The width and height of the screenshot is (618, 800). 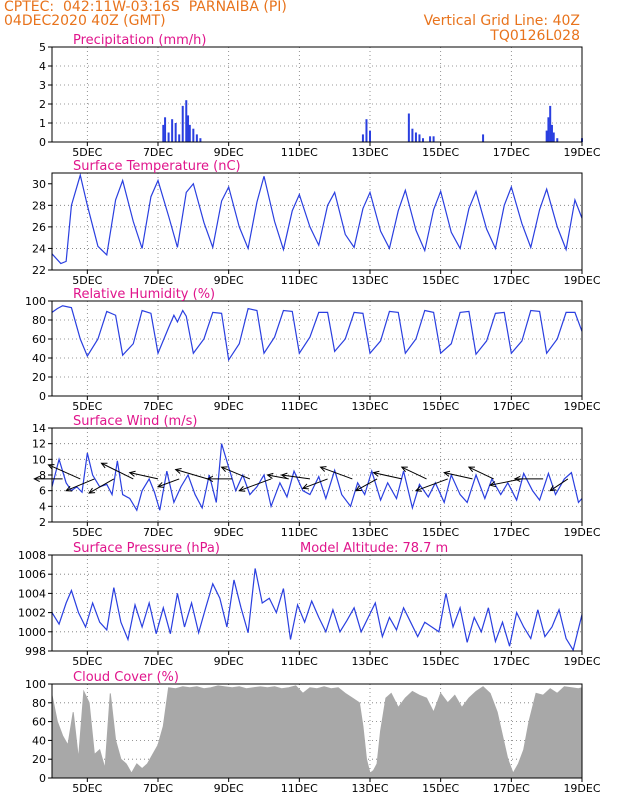 What do you see at coordinates (39, 459) in the screenshot?
I see `ytick-label: 10` at bounding box center [39, 459].